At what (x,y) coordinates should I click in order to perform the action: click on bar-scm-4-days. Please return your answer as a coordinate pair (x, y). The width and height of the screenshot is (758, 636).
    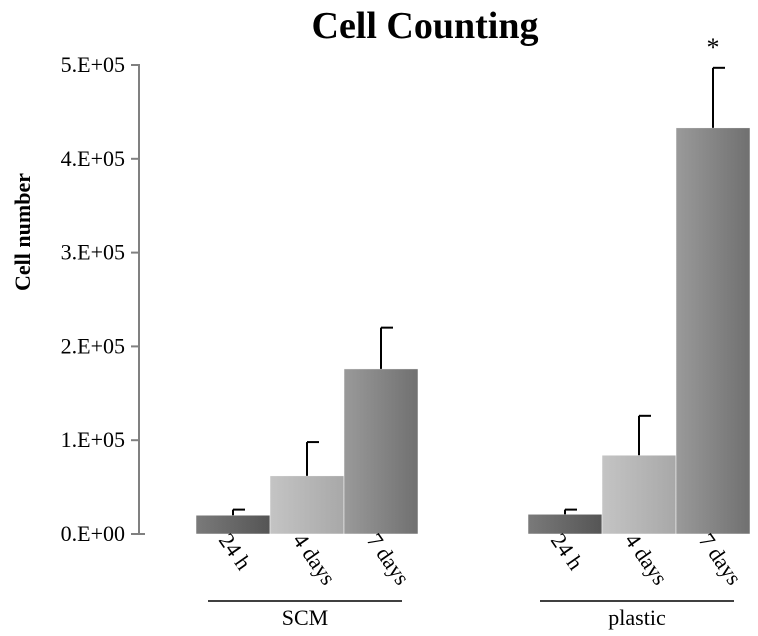
    Looking at the image, I should click on (307, 505).